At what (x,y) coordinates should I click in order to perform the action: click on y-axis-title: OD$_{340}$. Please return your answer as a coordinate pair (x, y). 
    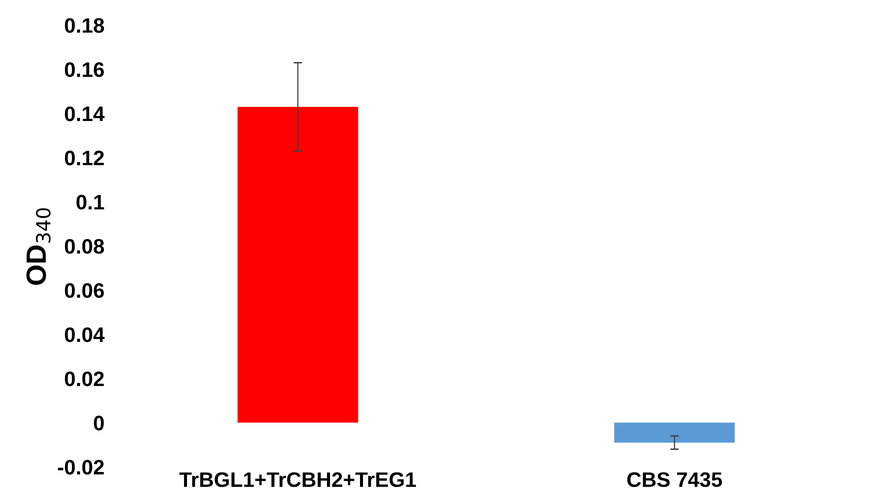
    Looking at the image, I should click on (38, 246).